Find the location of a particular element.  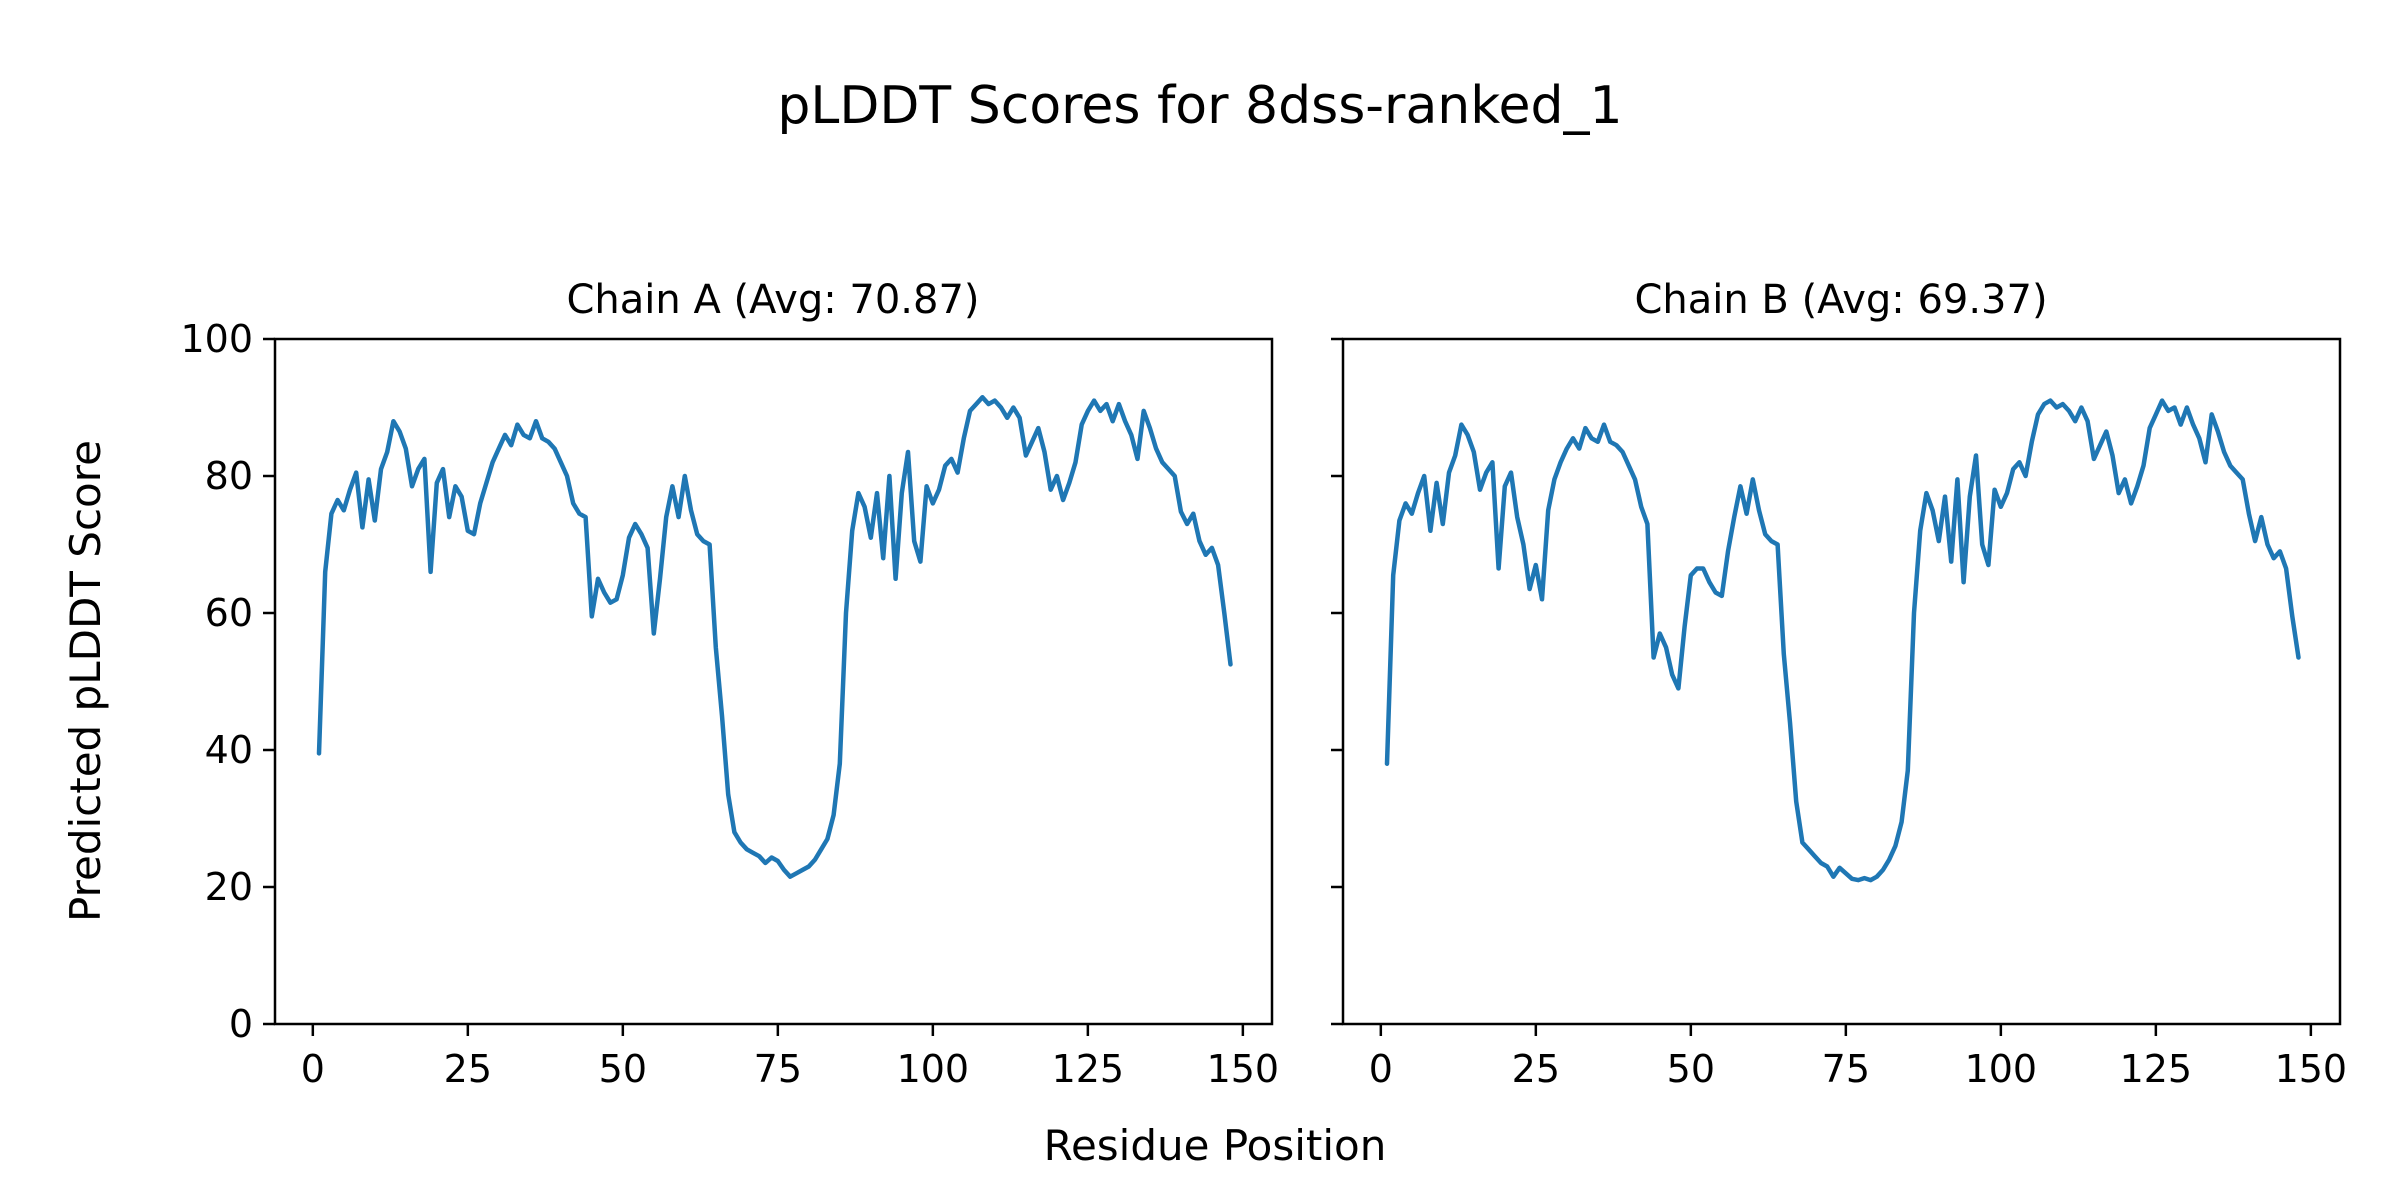

y-tick-label: 20 is located at coordinates (229, 887).